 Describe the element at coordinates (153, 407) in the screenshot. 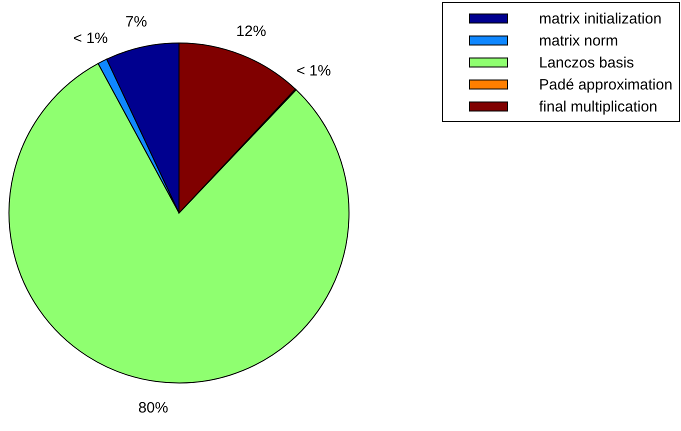

I see `data-label: 80%` at that location.